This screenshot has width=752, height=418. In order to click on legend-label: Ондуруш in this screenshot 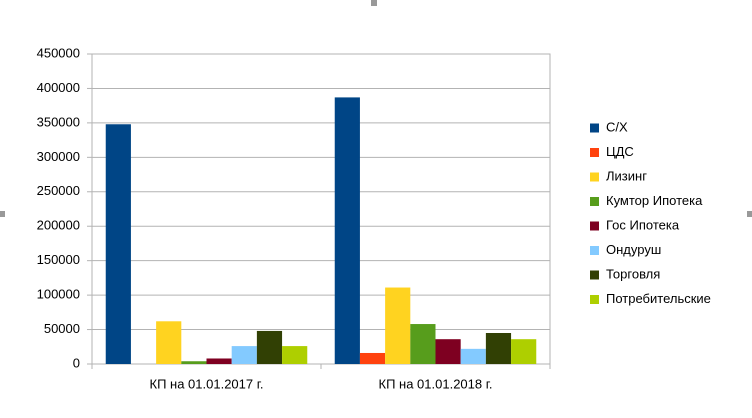, I will do `click(633, 249)`.